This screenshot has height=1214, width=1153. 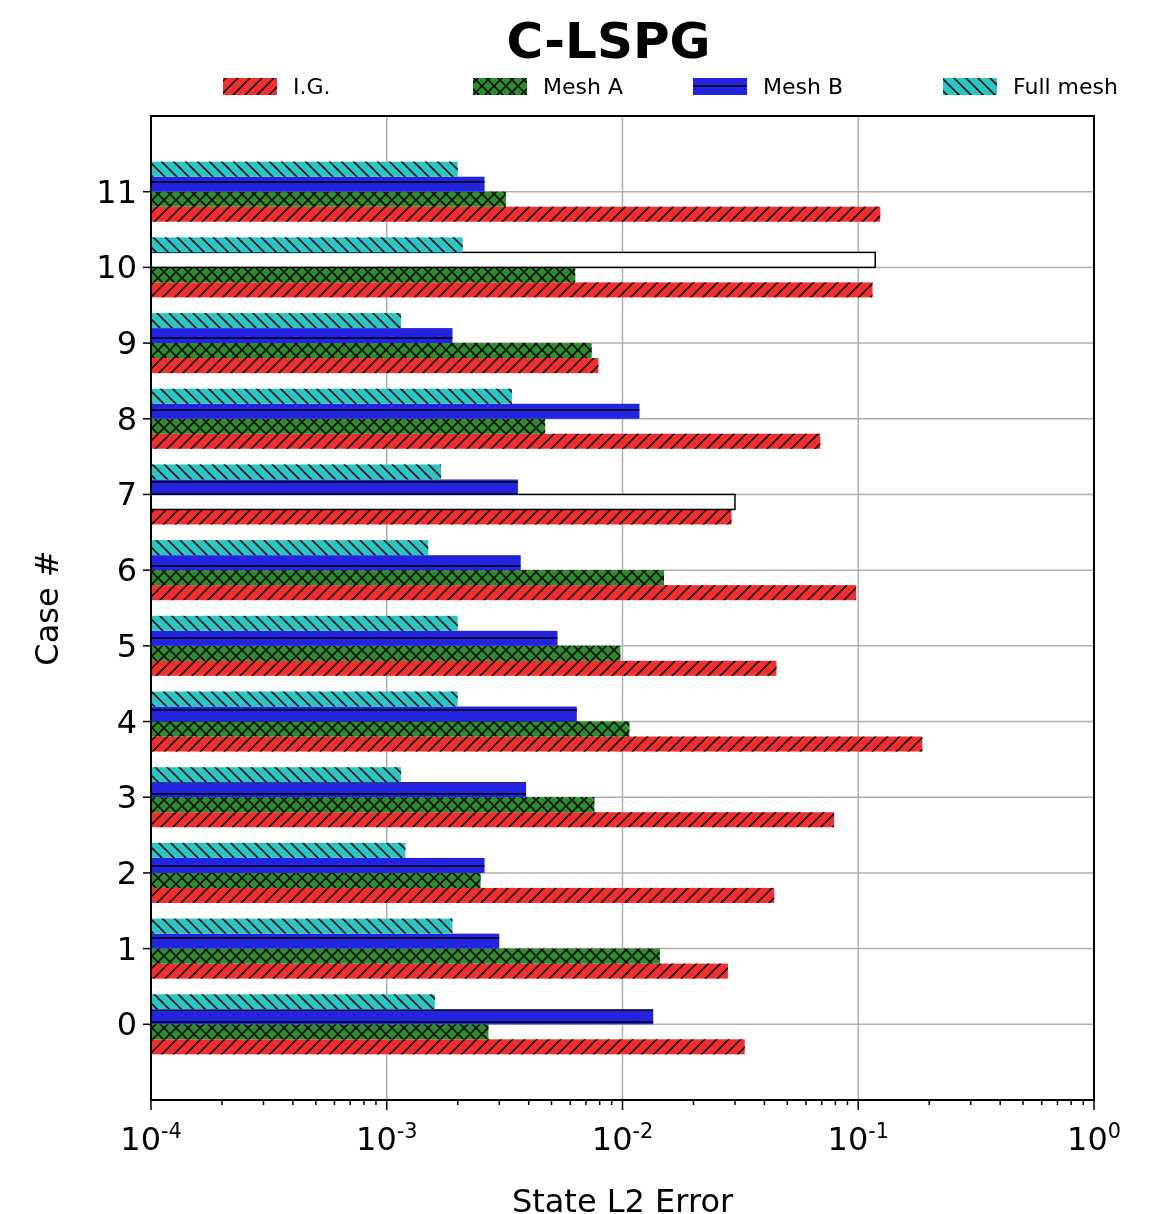 I want to click on legend-label: Mesh B, so click(x=803, y=86).